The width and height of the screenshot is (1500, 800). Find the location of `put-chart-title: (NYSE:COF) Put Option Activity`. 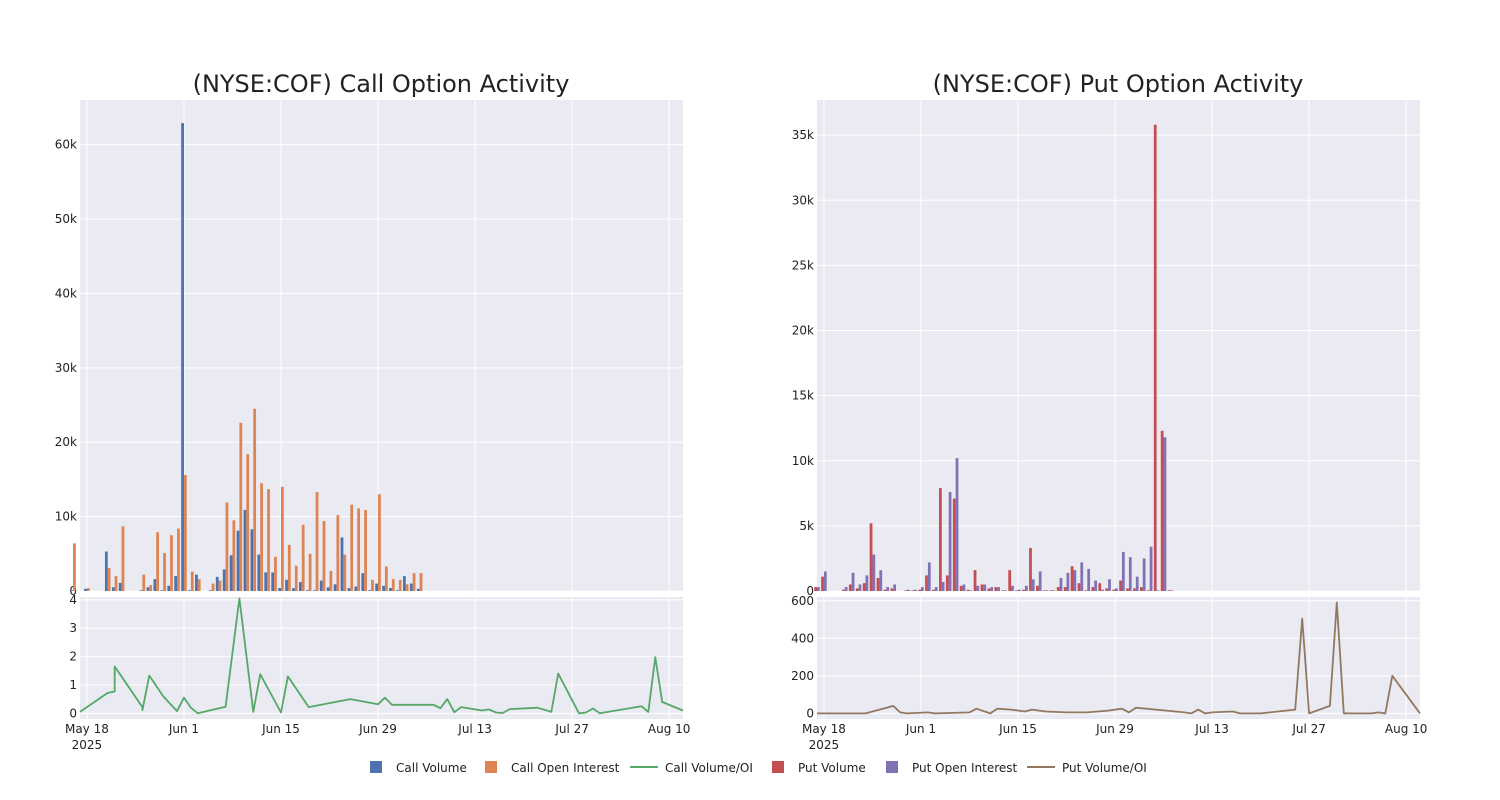

put-chart-title: (NYSE:COF) Put Option Activity is located at coordinates (1118, 84).